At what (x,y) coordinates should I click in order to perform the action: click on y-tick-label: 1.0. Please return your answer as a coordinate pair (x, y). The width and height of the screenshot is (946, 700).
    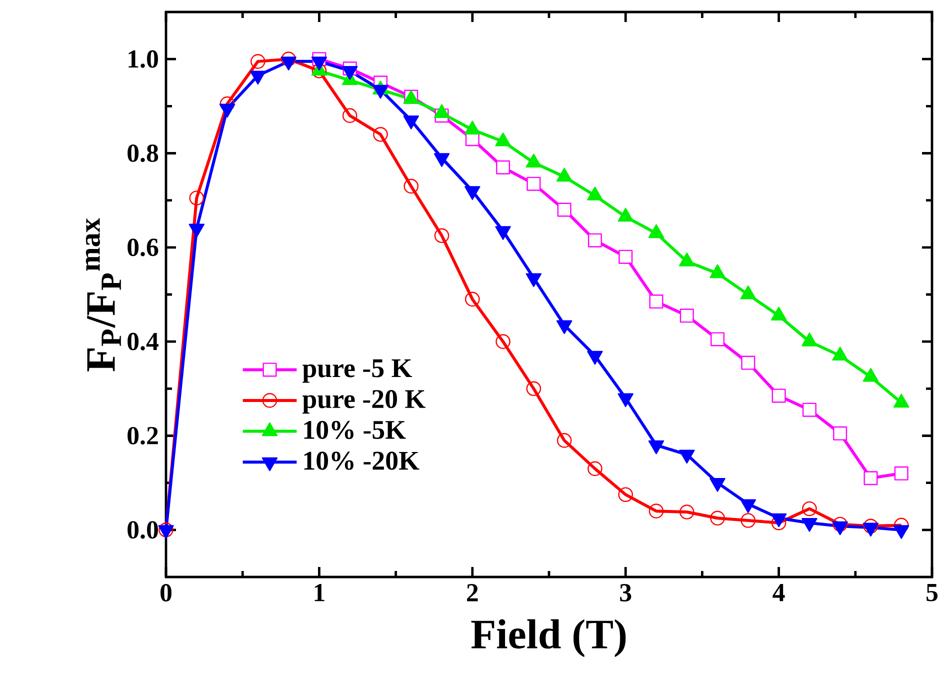
    Looking at the image, I should click on (143, 59).